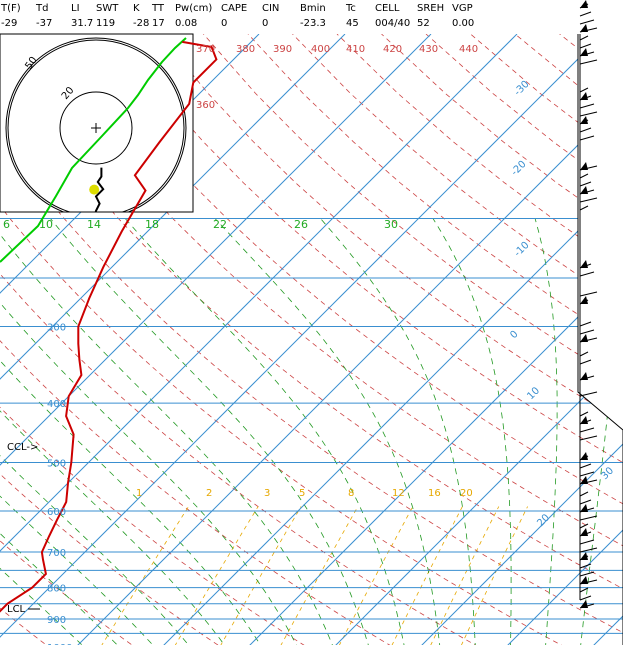 Image resolution: width=623 pixels, height=645 pixels. What do you see at coordinates (282, 49) in the screenshot?
I see `theta-label: 390` at bounding box center [282, 49].